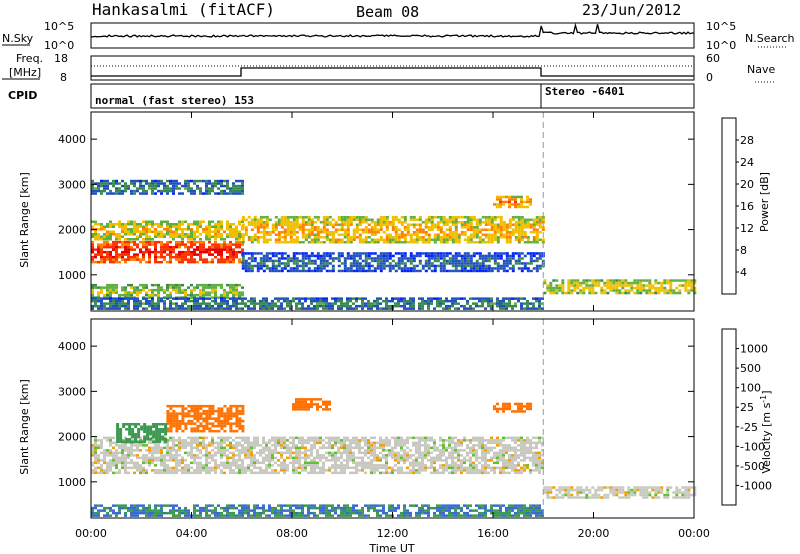 This screenshot has width=800, height=554. What do you see at coordinates (747, 162) in the screenshot?
I see `colorbar-tick-label: 24` at bounding box center [747, 162].